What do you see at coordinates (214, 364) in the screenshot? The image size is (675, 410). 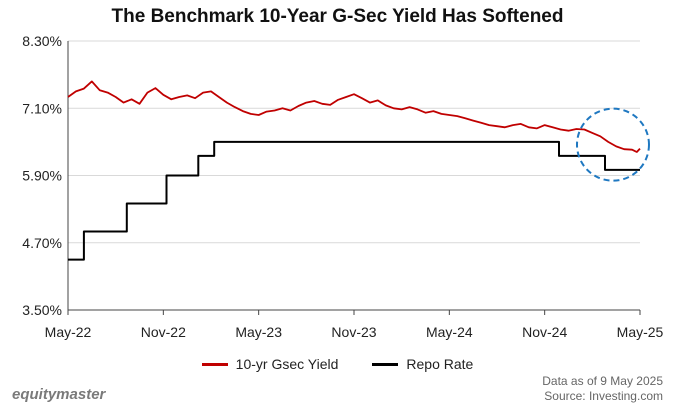 I see `legend-swatch-yield` at bounding box center [214, 364].